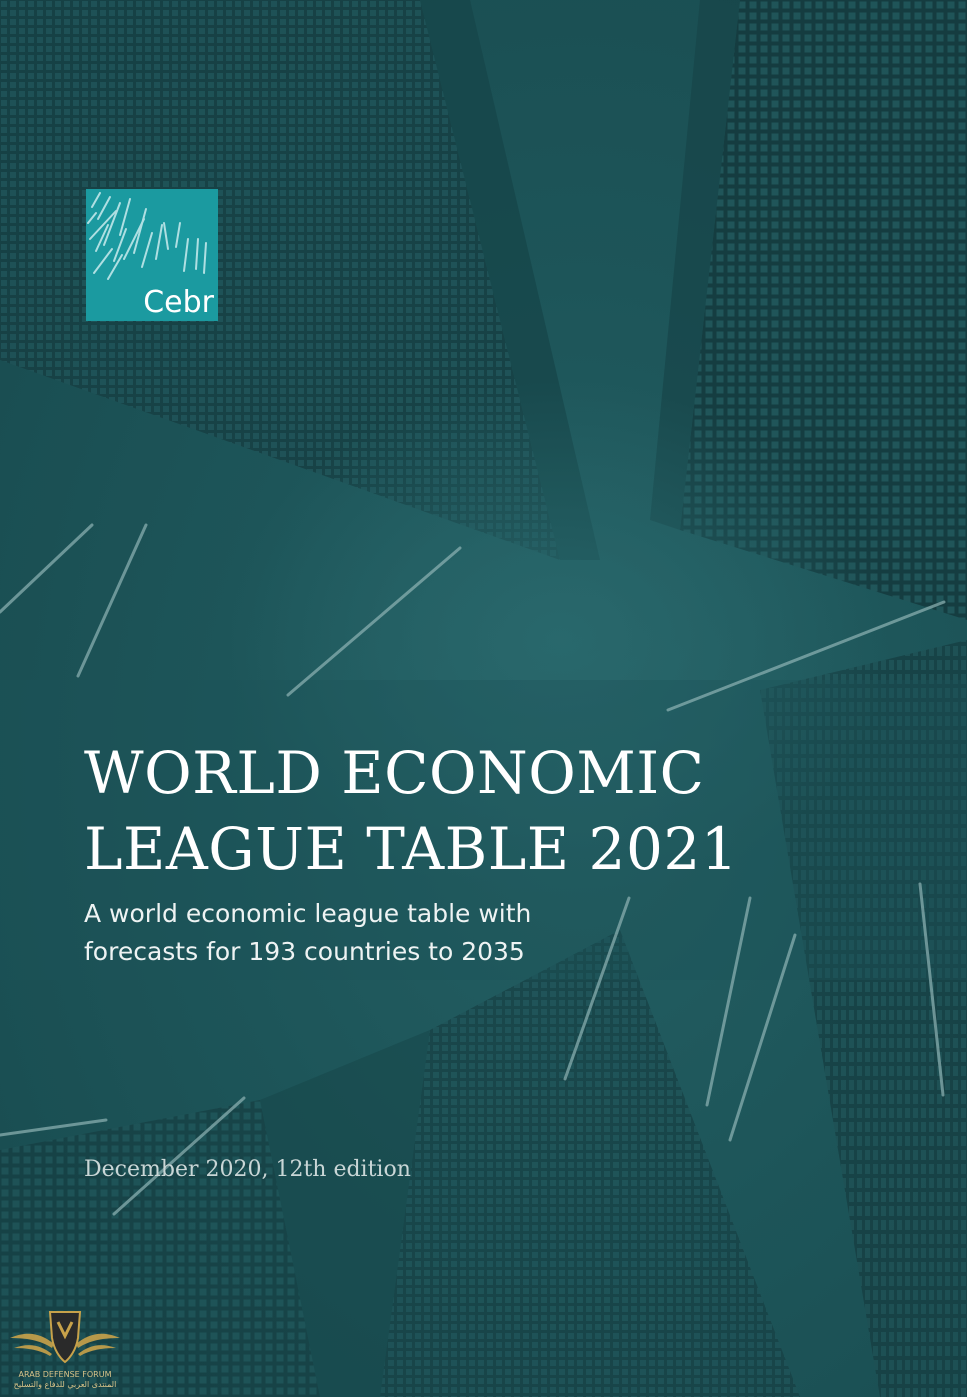 Image resolution: width=967 pixels, height=1397 pixels. Describe the element at coordinates (147, 236) in the screenshot. I see `logo-hatch-icon` at that location.